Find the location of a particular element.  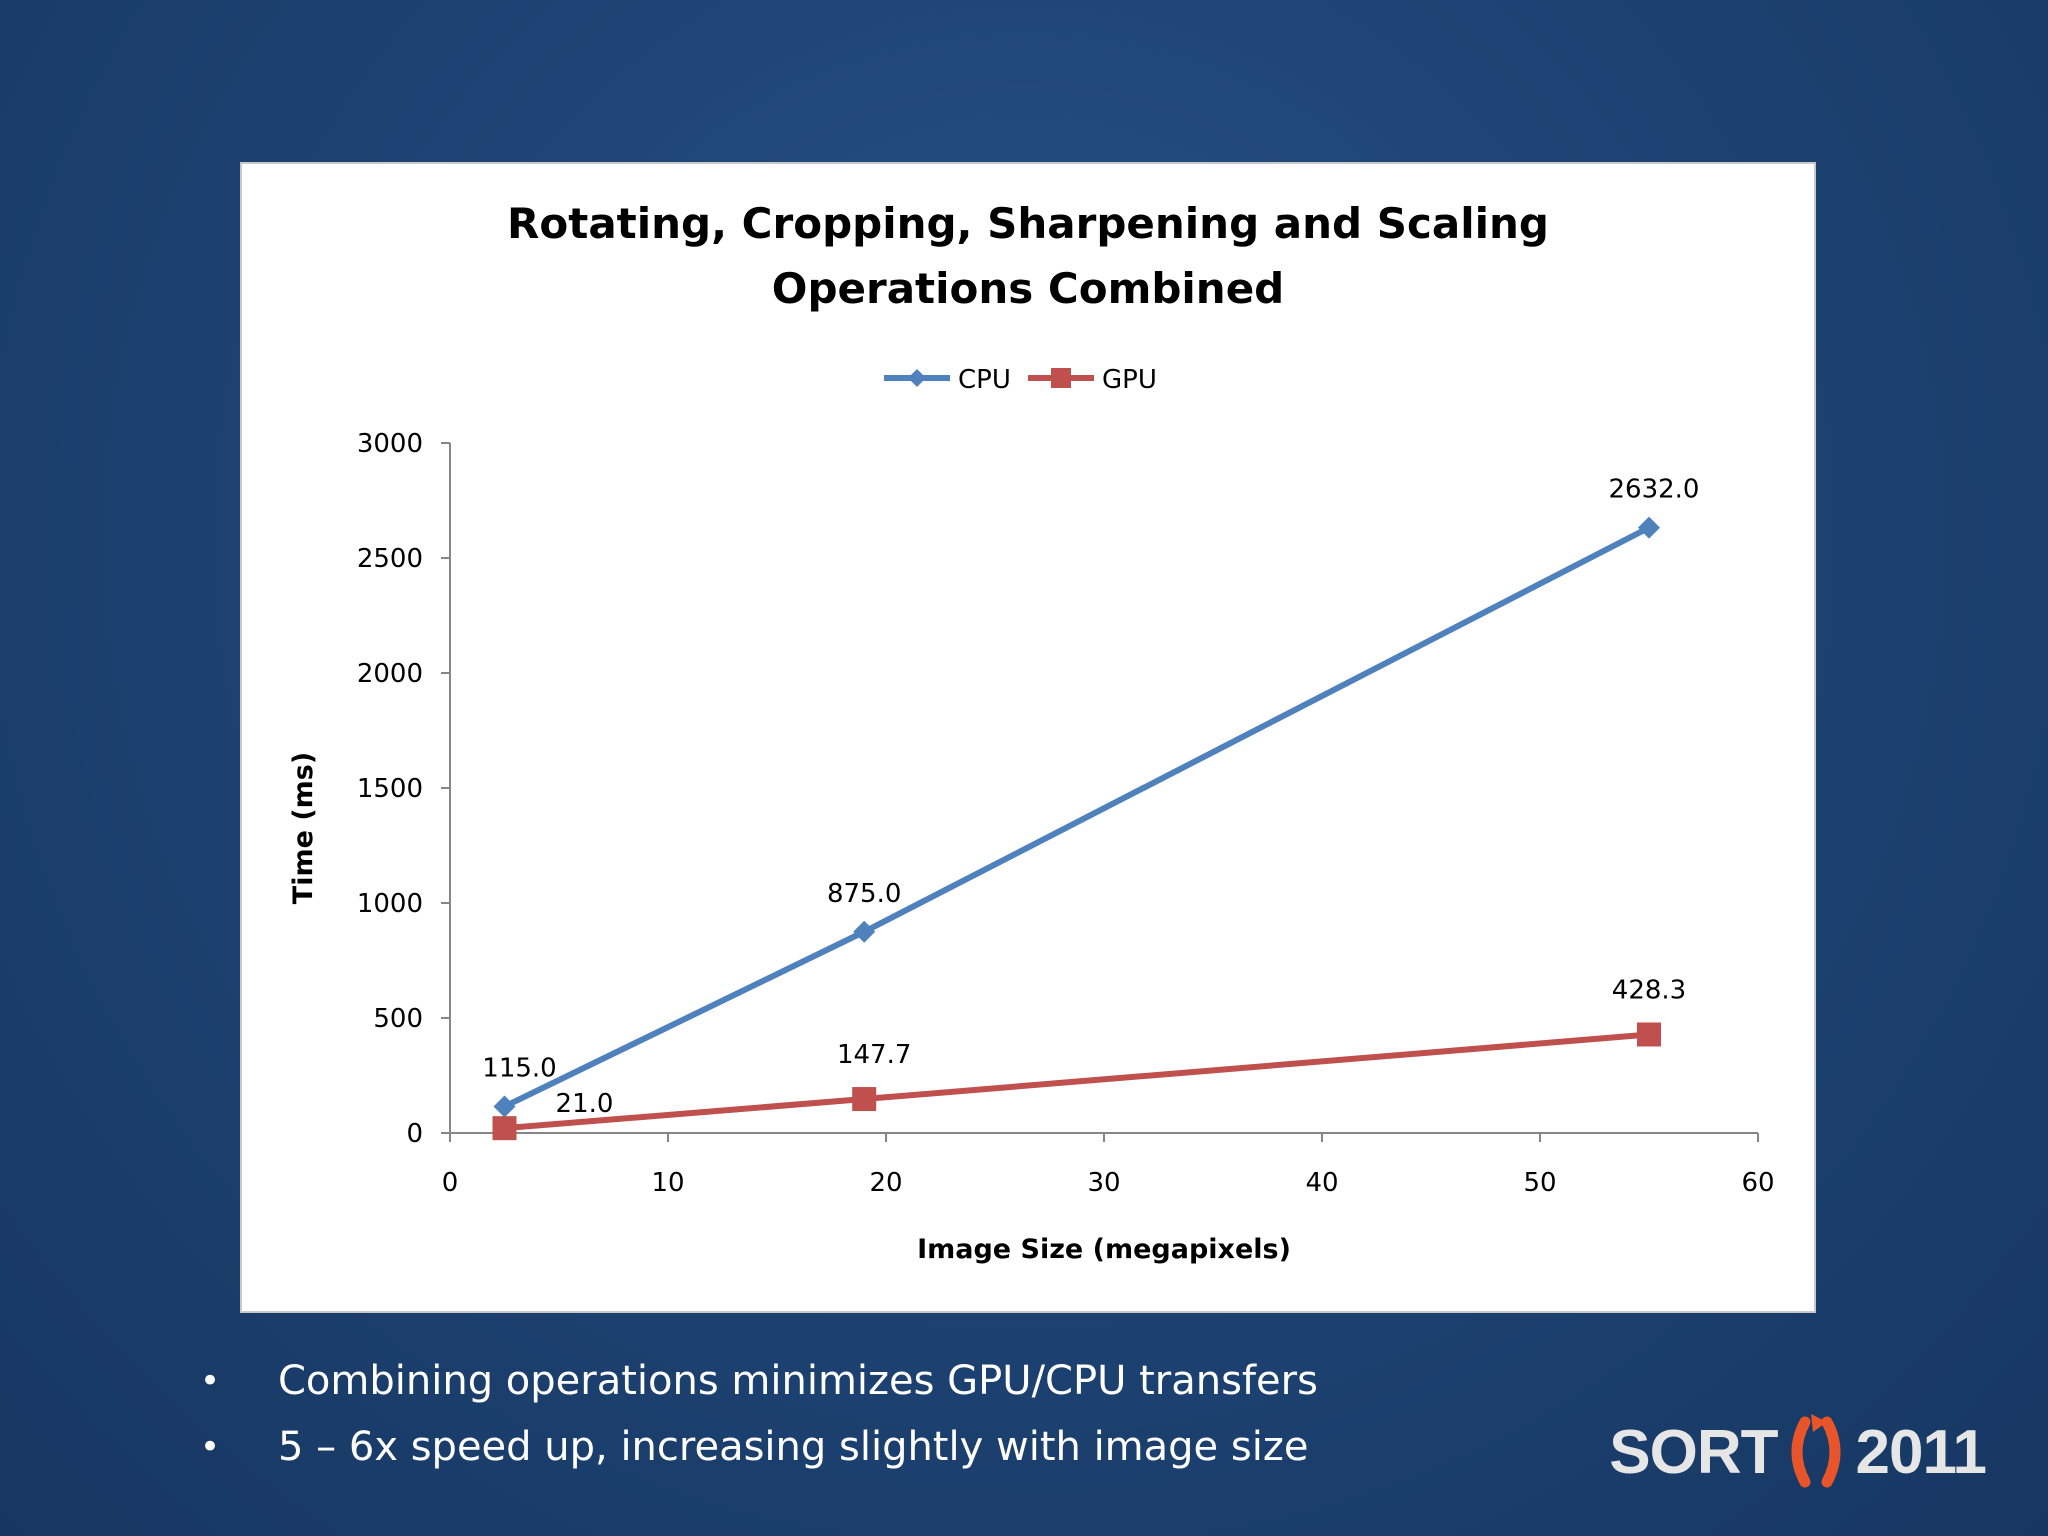

series-line-gpu is located at coordinates (1077, 1081).